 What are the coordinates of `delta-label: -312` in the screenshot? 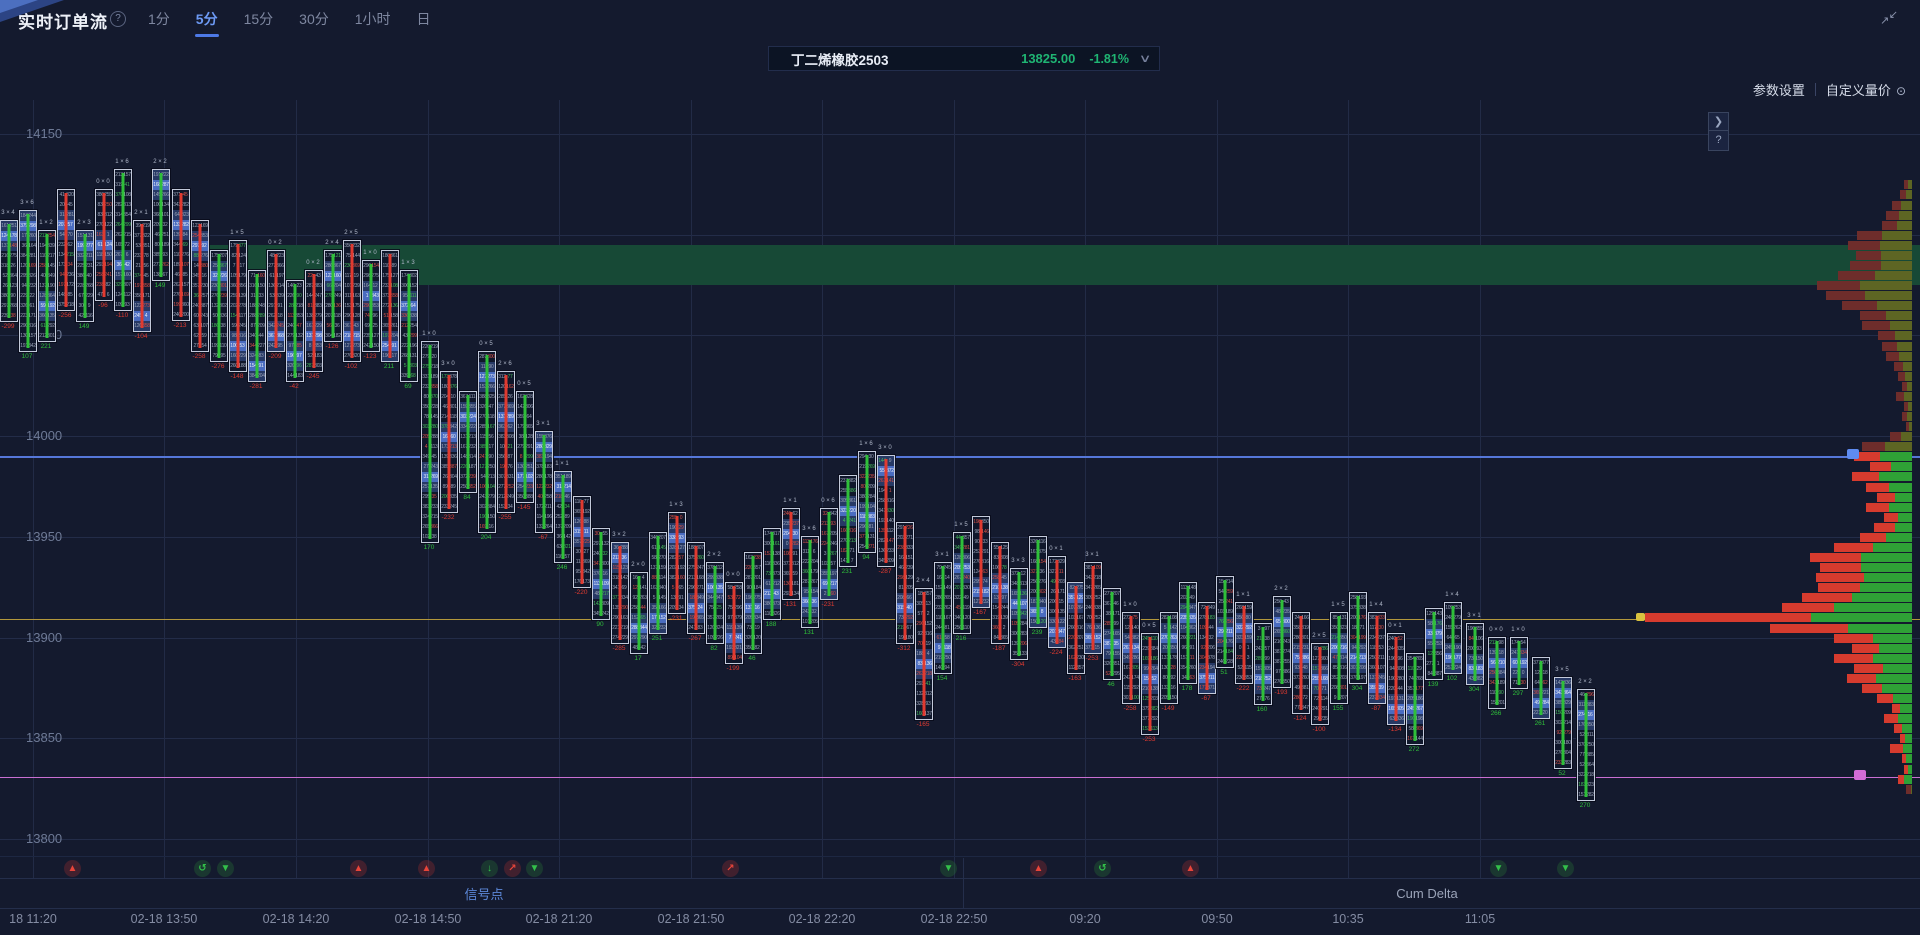 It's located at (904, 648).